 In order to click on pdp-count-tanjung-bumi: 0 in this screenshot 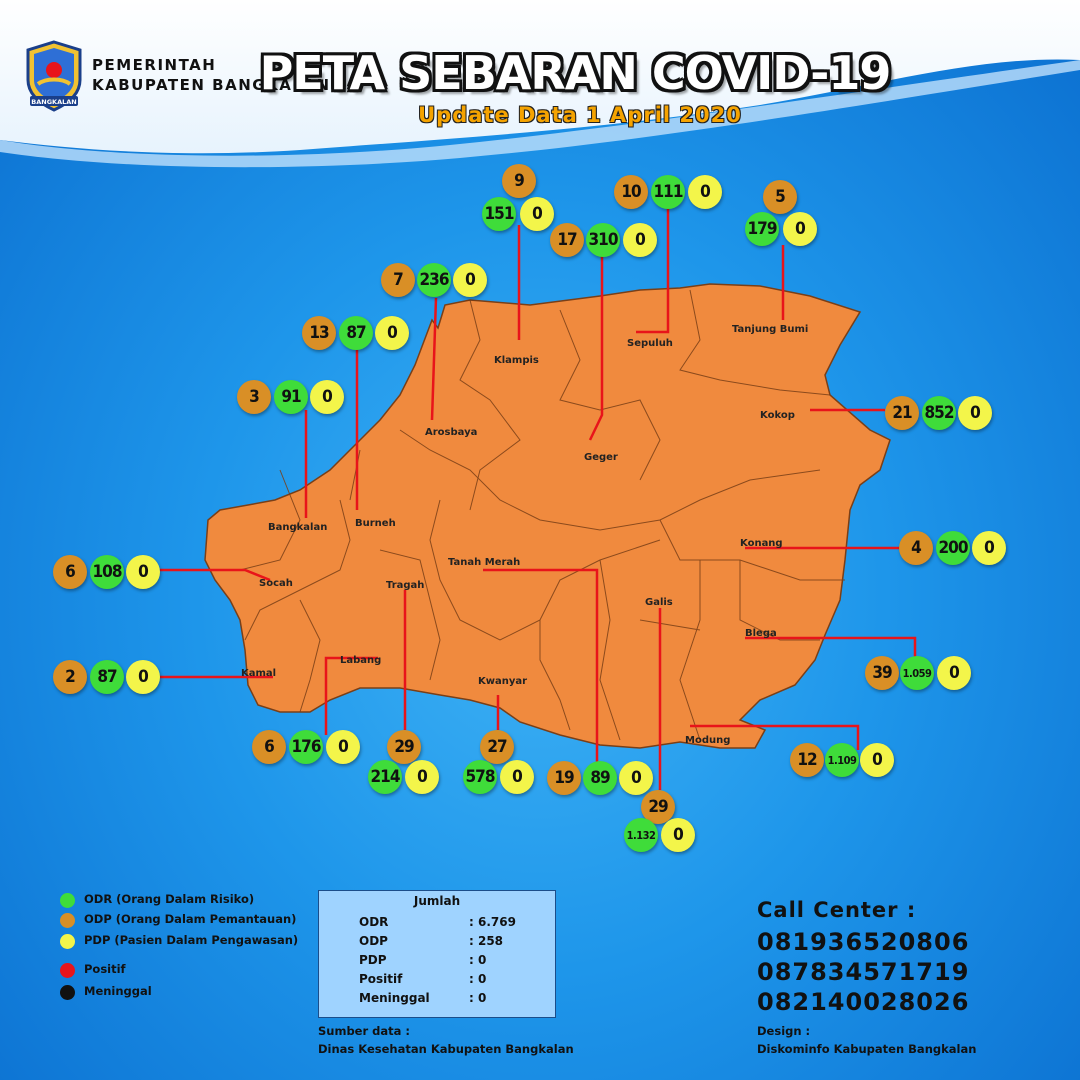, I will do `click(800, 229)`.